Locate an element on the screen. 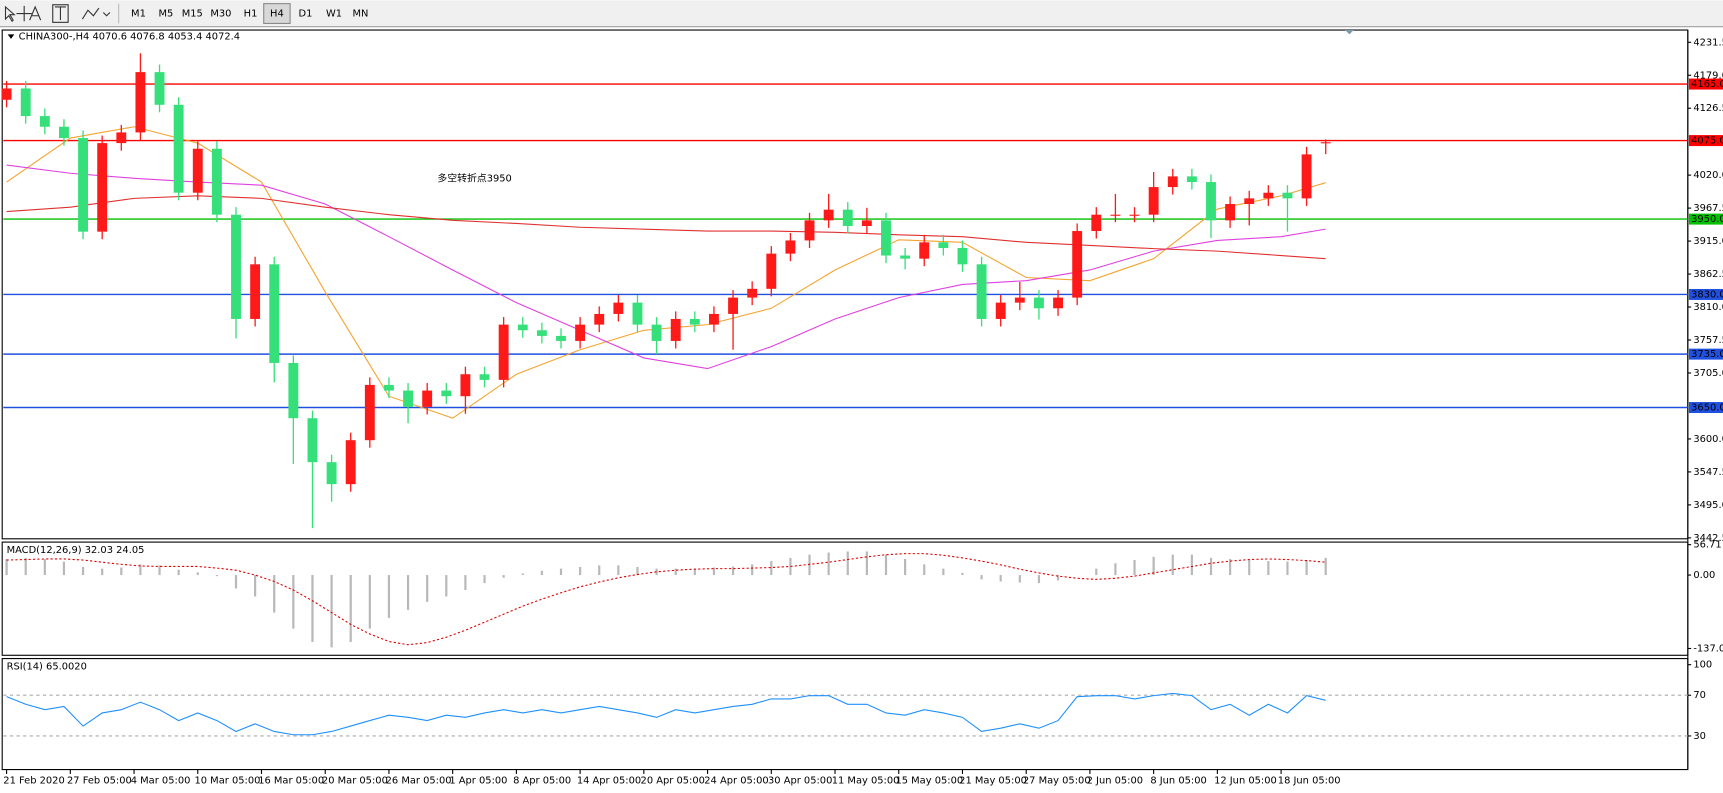 The image size is (1723, 793). timeframe-label: M15 is located at coordinates (192, 14).